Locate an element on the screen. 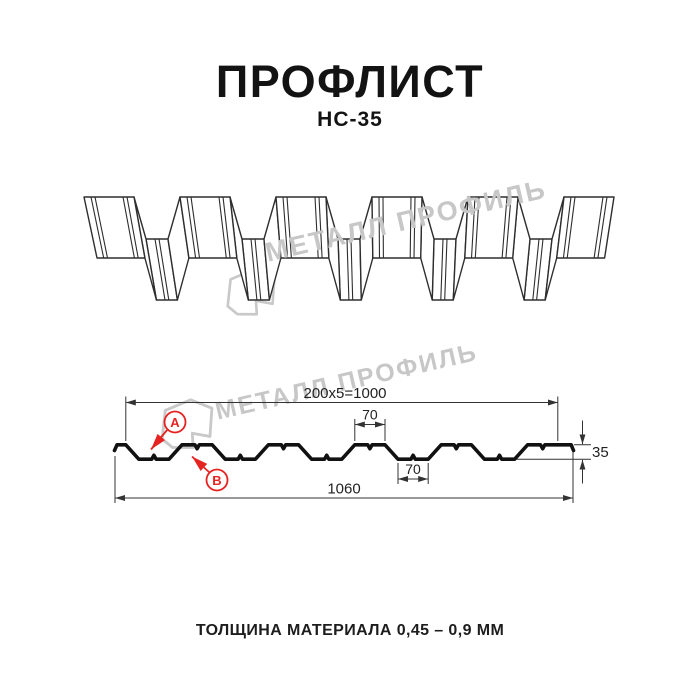 This screenshot has height=700, width=700. page-title: ПРОФЛИСТ is located at coordinates (350, 81).